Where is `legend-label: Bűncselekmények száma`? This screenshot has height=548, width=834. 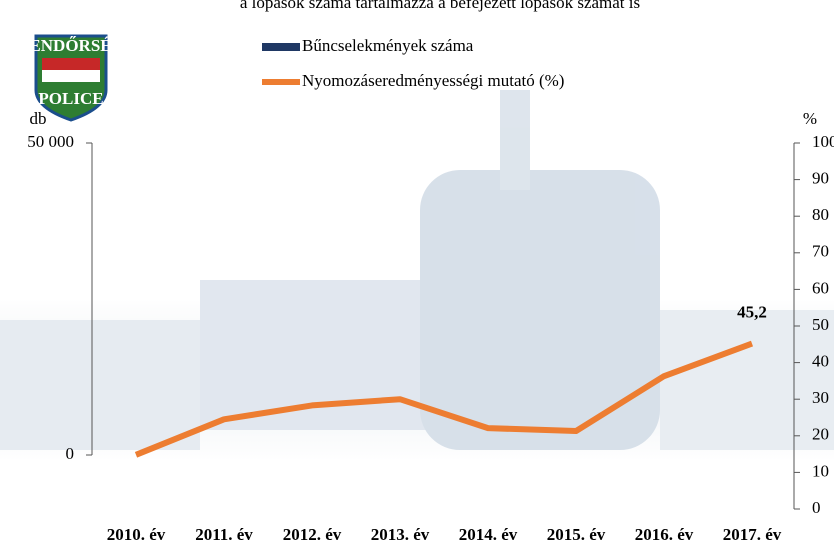
legend-label: Bűncselekmények száma is located at coordinates (388, 45).